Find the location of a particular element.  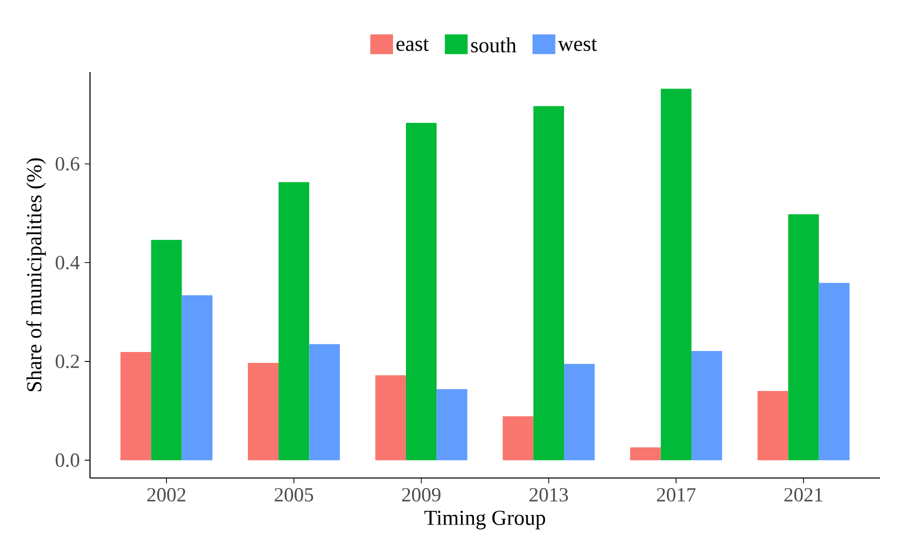

x-tick-label: 2009 is located at coordinates (421, 495).